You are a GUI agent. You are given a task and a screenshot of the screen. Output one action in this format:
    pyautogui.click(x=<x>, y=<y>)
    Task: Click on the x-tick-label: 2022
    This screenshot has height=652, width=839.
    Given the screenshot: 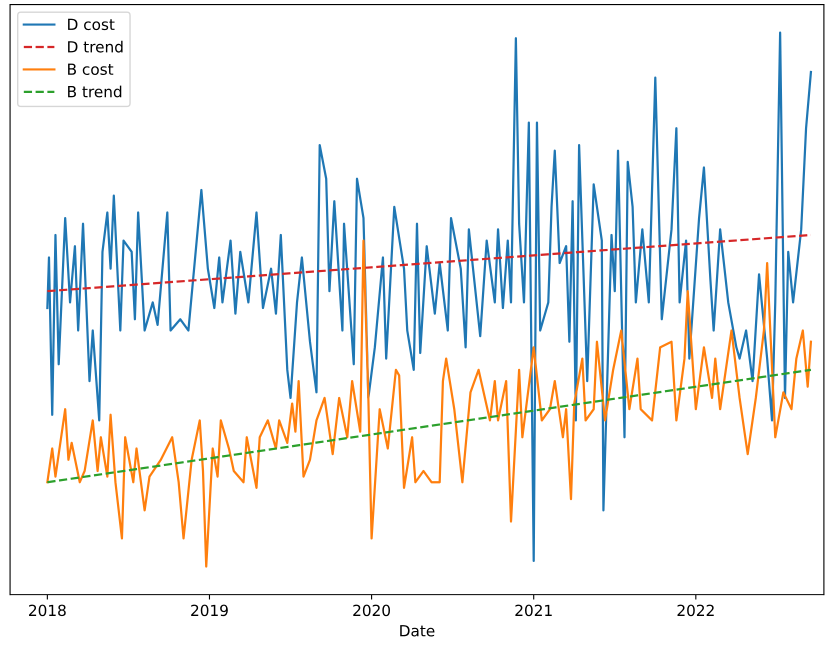 What is the action you would take?
    pyautogui.click(x=696, y=610)
    